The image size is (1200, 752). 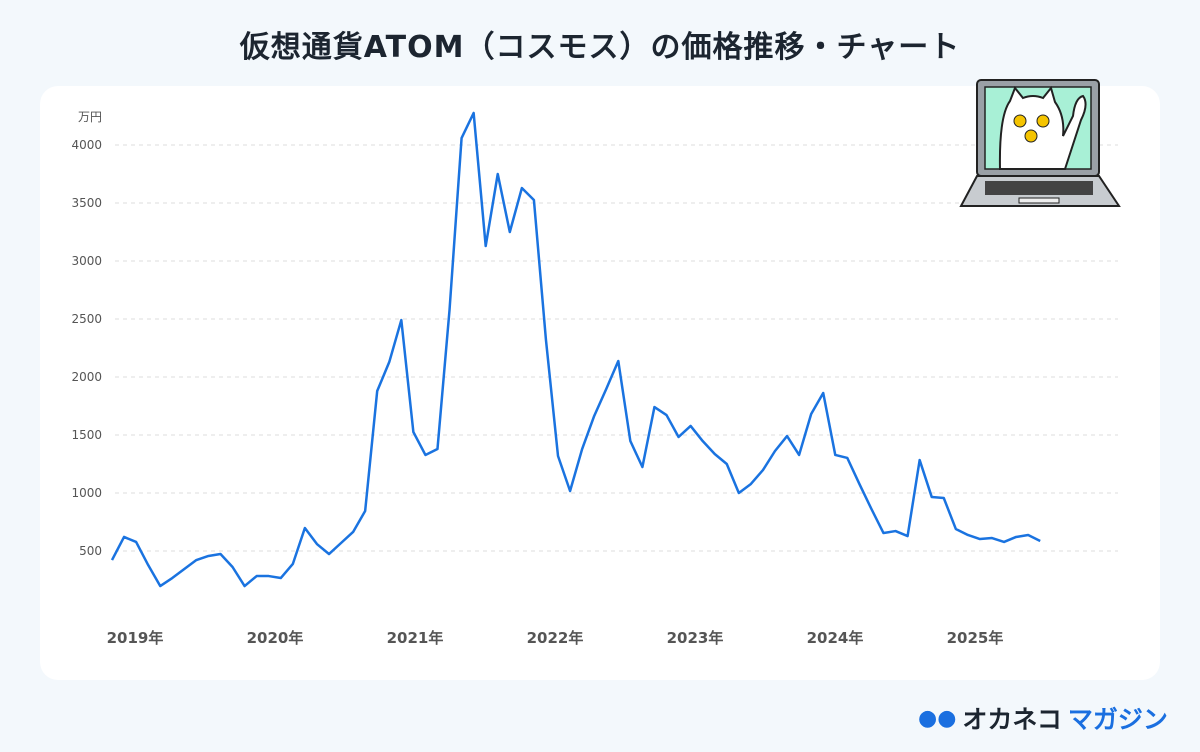 What do you see at coordinates (86, 145) in the screenshot?
I see `y-tick-label: 4000` at bounding box center [86, 145].